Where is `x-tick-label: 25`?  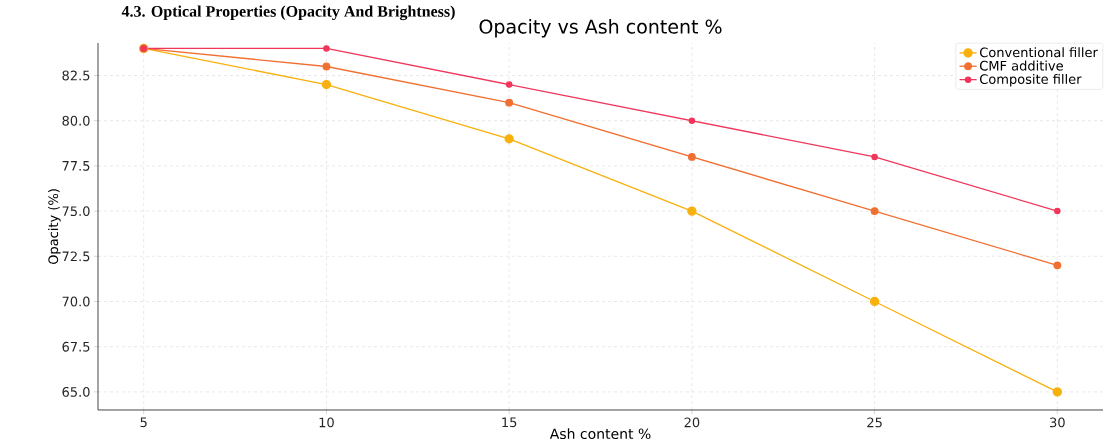 x-tick-label: 25 is located at coordinates (874, 422).